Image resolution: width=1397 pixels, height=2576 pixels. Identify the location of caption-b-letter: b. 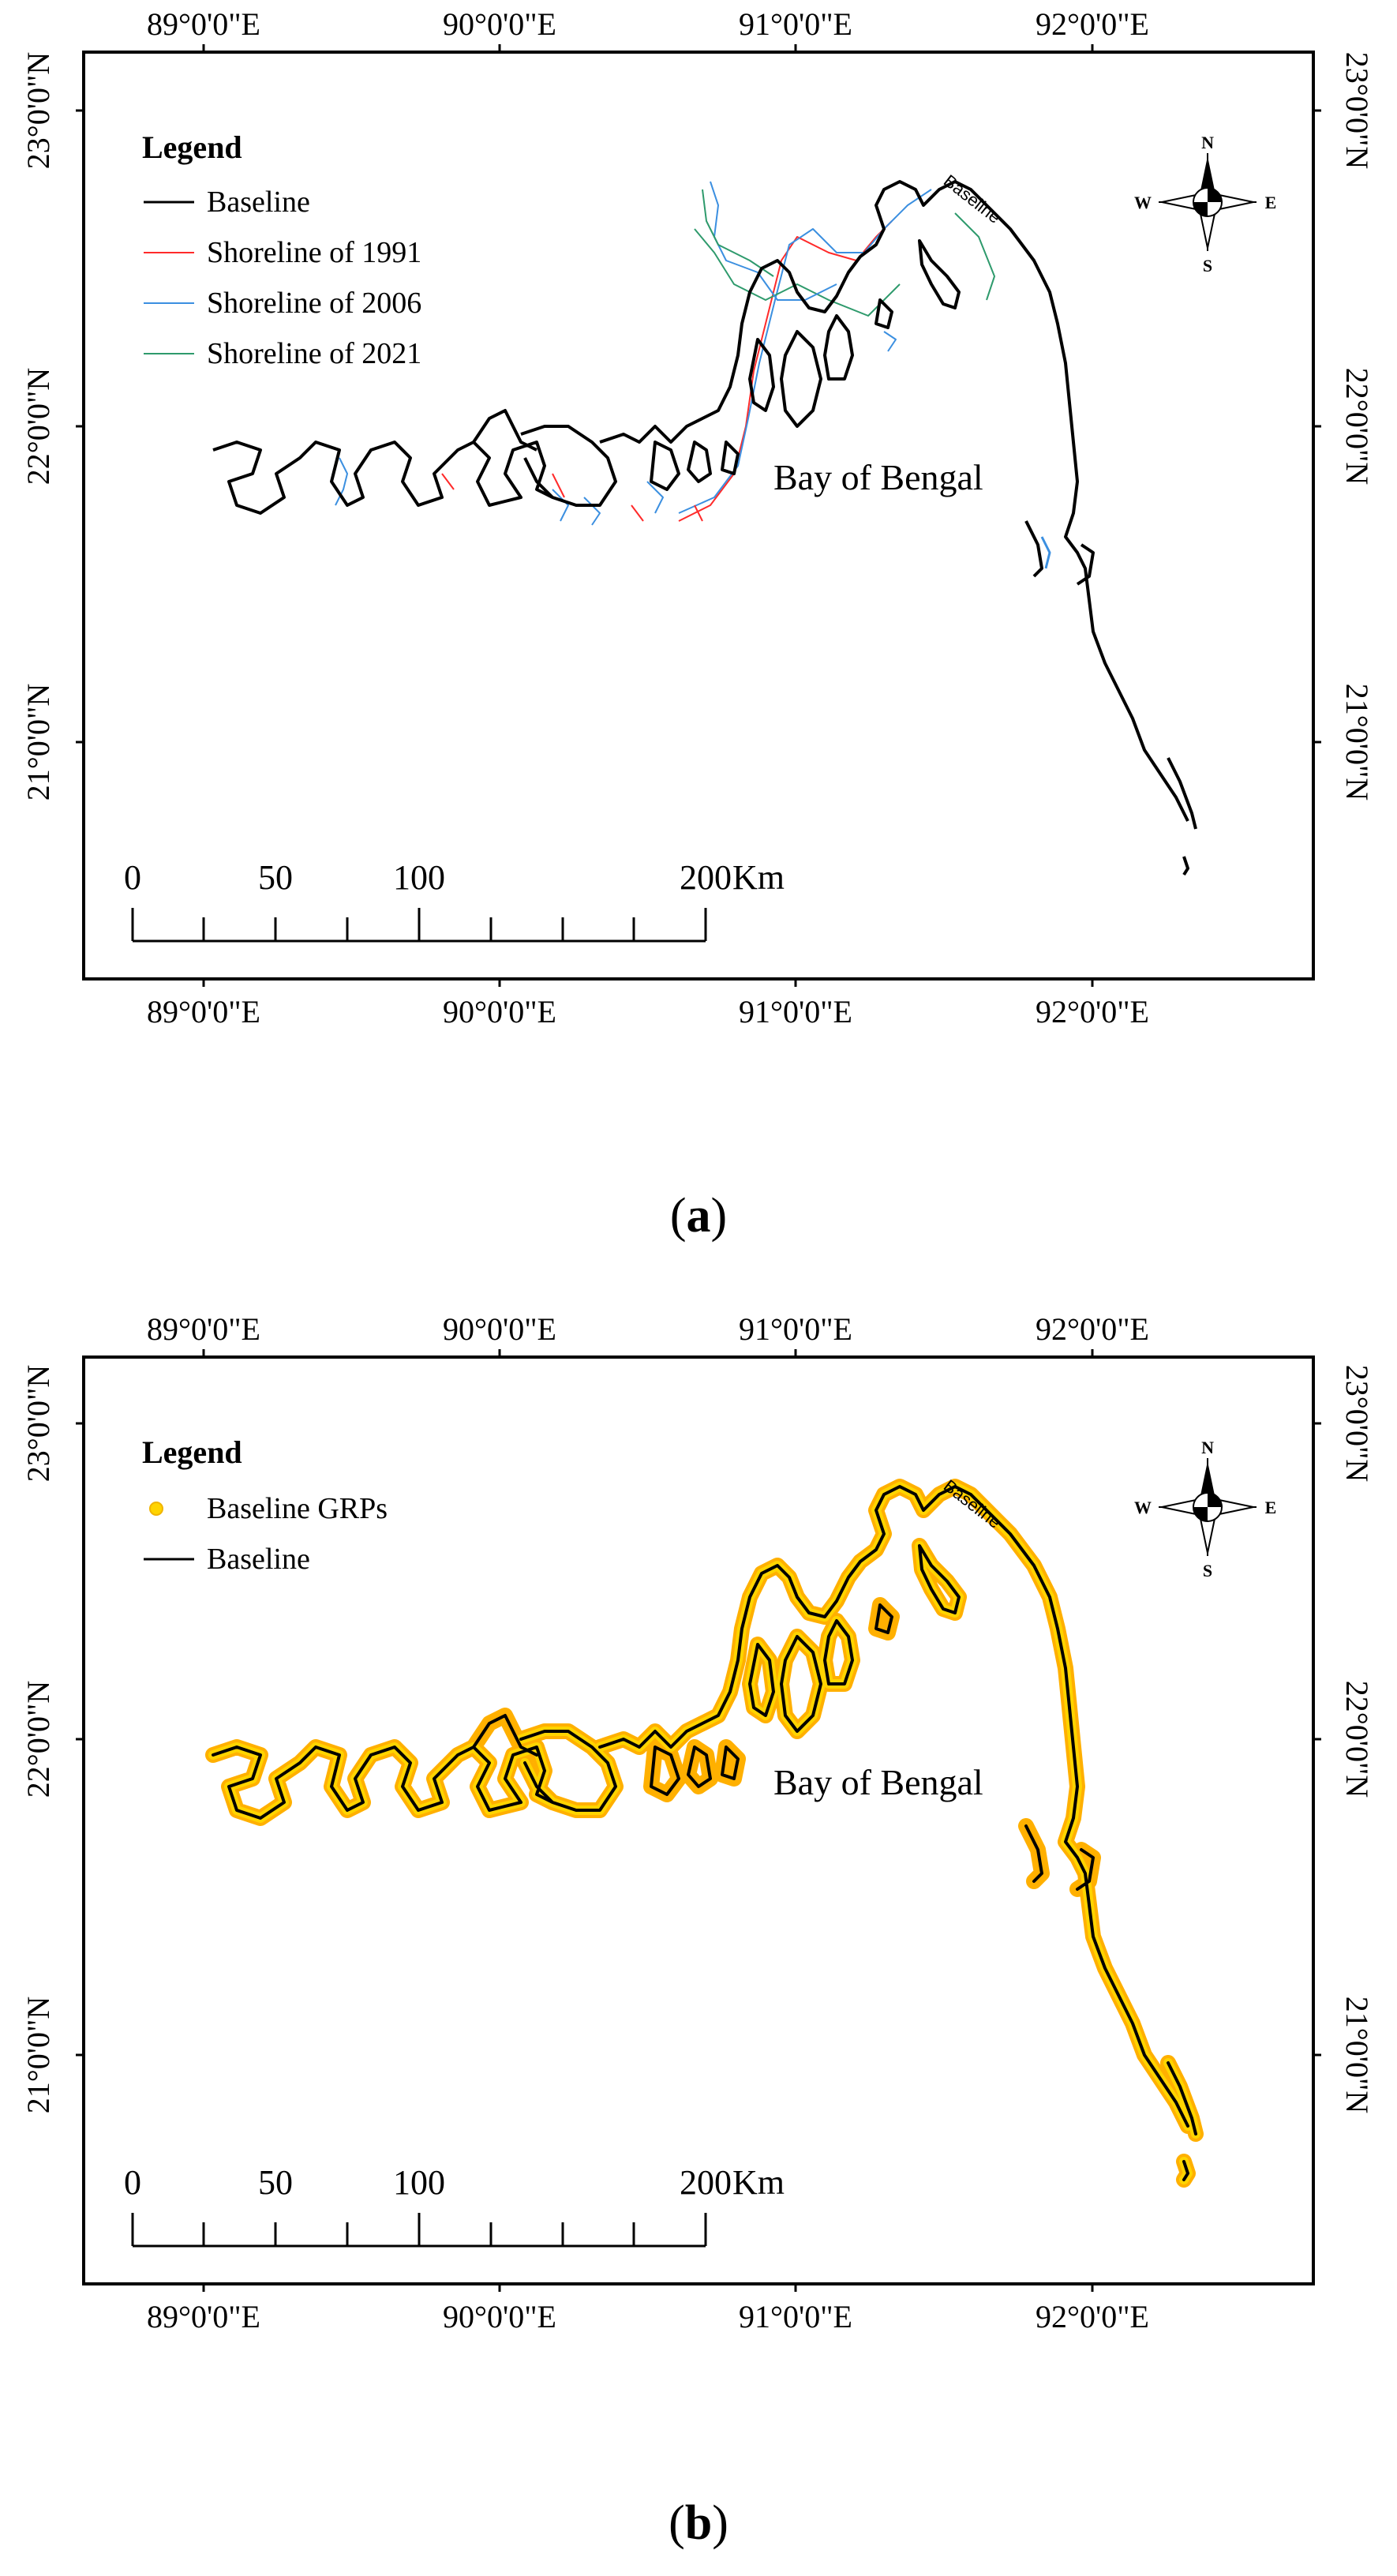
(698, 2523).